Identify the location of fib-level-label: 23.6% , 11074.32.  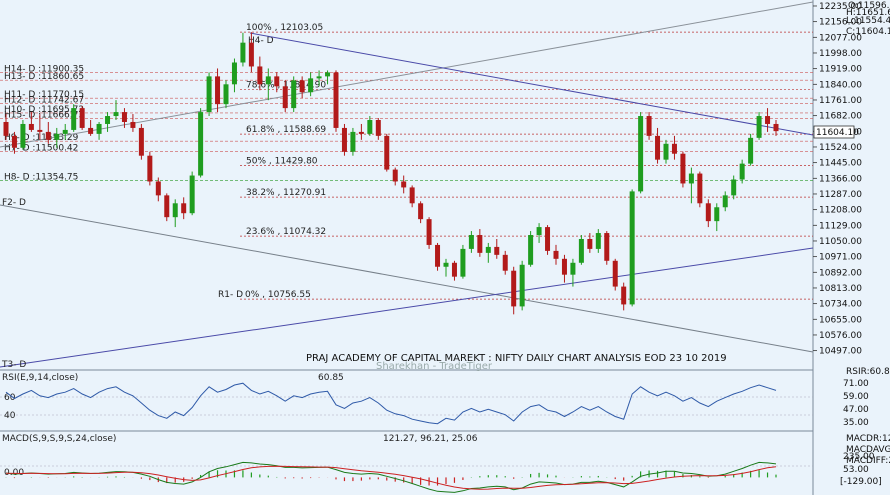
(286, 232).